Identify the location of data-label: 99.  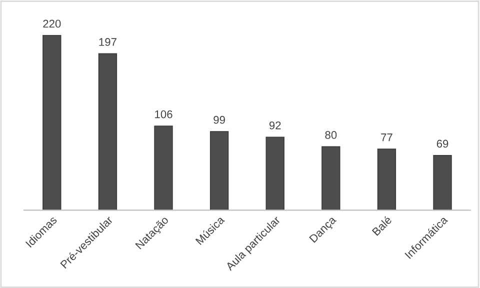
(219, 120).